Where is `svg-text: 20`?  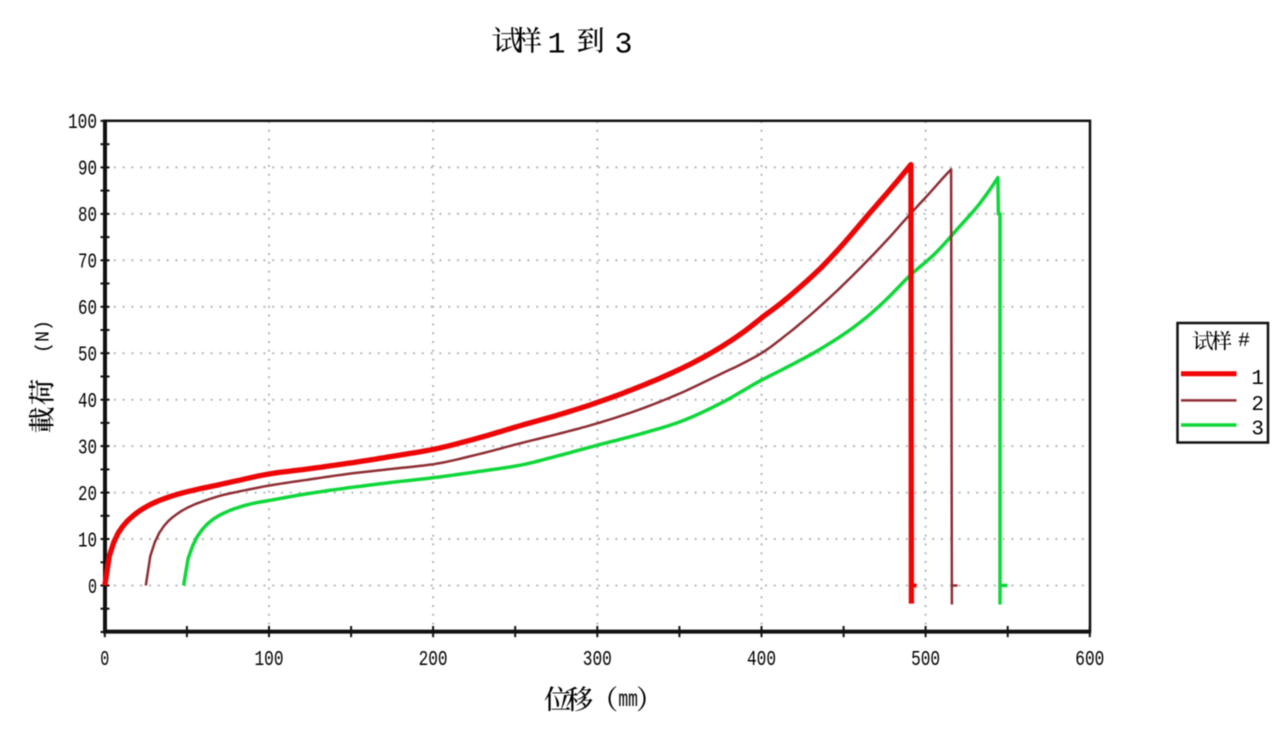 svg-text: 20 is located at coordinates (87, 495).